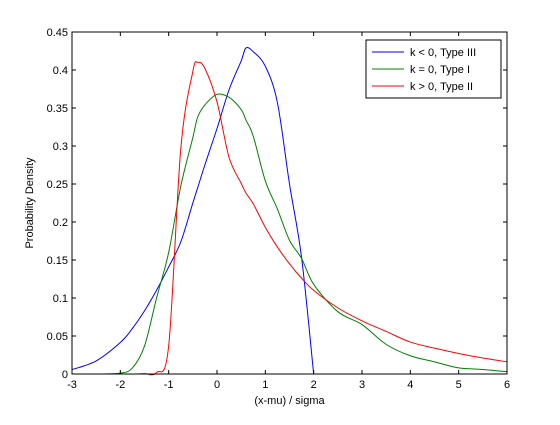 The width and height of the screenshot is (560, 425). I want to click on x-tick-label: 0, so click(217, 385).